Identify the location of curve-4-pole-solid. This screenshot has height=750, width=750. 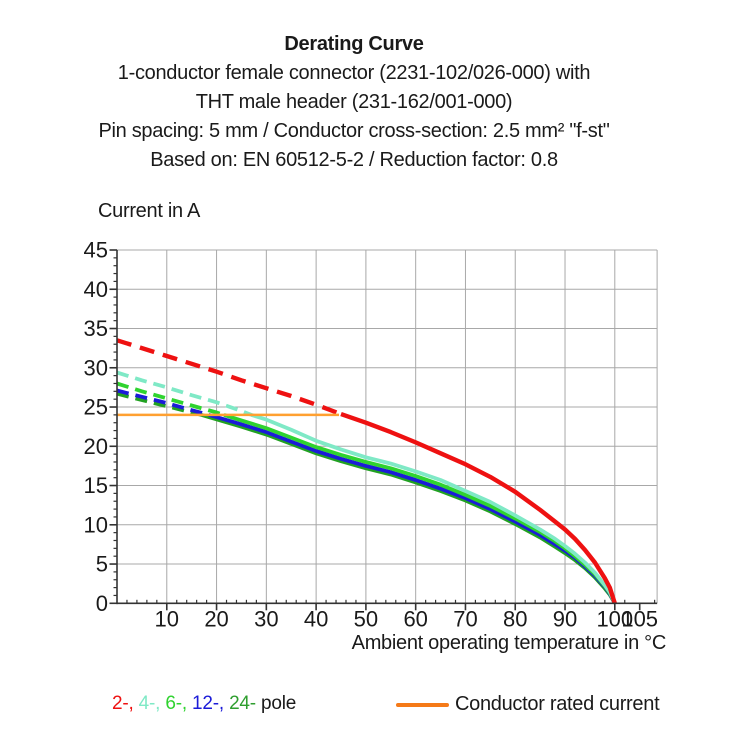
(433, 509).